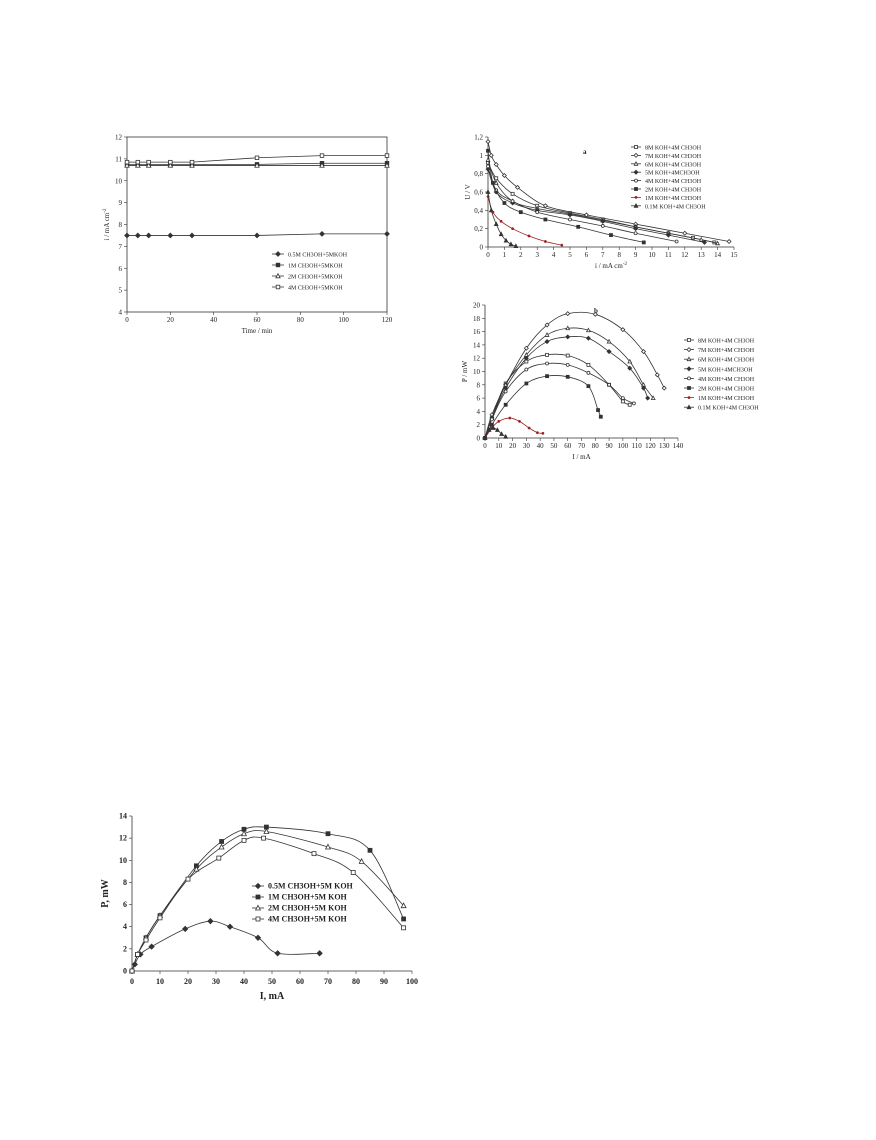 The image size is (876, 1140). Describe the element at coordinates (308, 897) in the screenshot. I see `legend-item: 1M CH3OH+5M KOH` at that location.